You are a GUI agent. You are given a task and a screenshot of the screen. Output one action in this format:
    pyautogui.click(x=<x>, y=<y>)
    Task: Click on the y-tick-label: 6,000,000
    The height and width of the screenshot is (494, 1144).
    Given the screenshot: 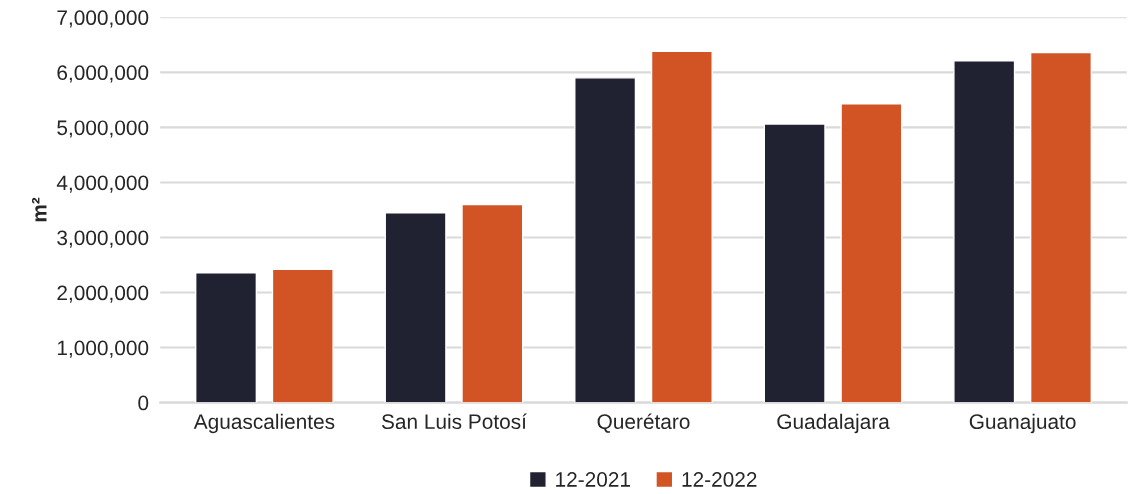 What is the action you would take?
    pyautogui.click(x=103, y=74)
    